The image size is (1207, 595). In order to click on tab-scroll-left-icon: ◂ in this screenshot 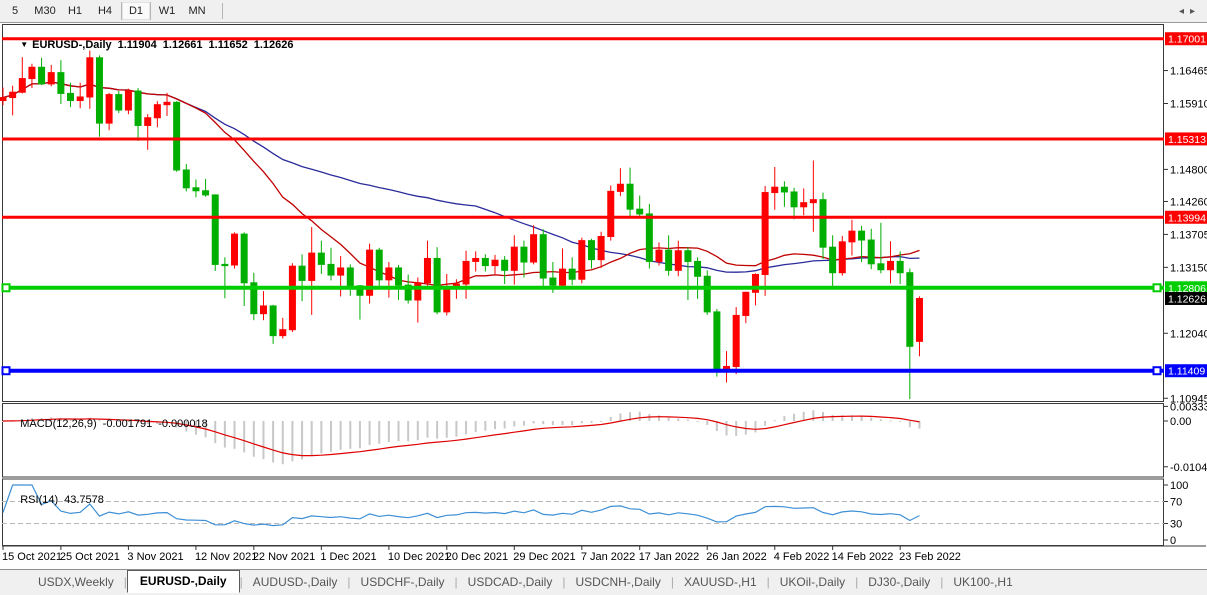, I will do `click(1184, 11)`.